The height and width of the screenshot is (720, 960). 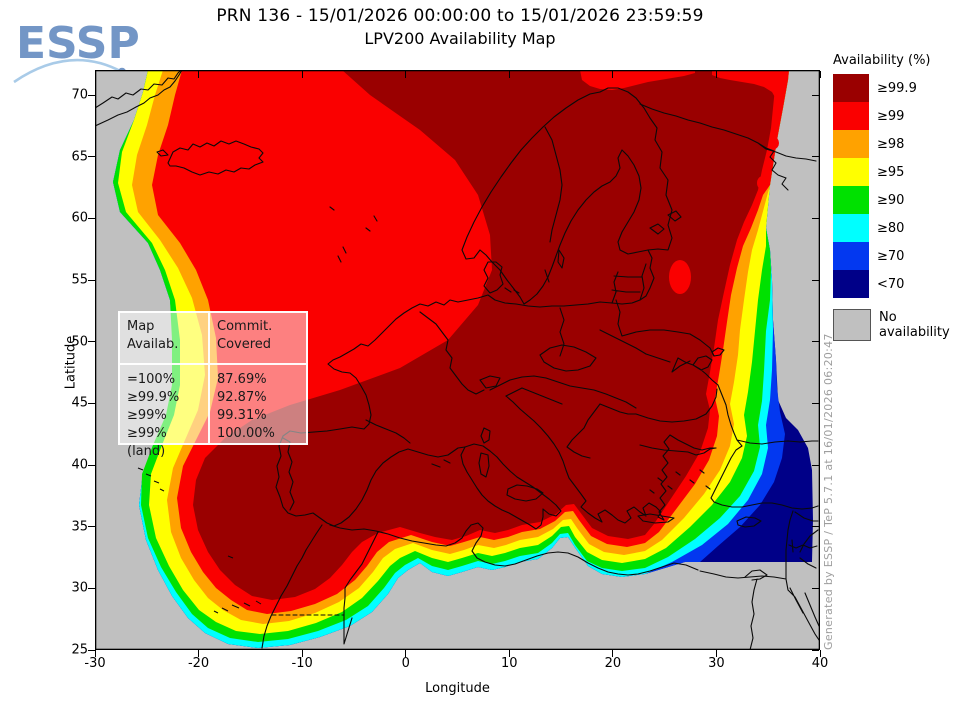 What do you see at coordinates (79, 218) in the screenshot?
I see `y-tick-label: 60` at bounding box center [79, 218].